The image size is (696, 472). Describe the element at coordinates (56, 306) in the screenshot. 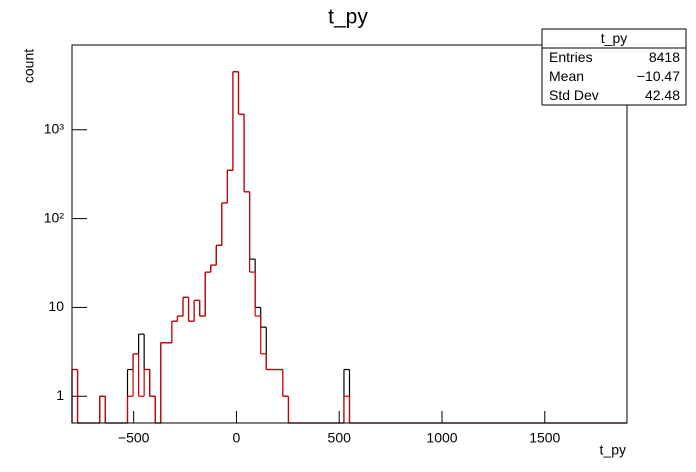

I see `y-tick-label: 10` at that location.